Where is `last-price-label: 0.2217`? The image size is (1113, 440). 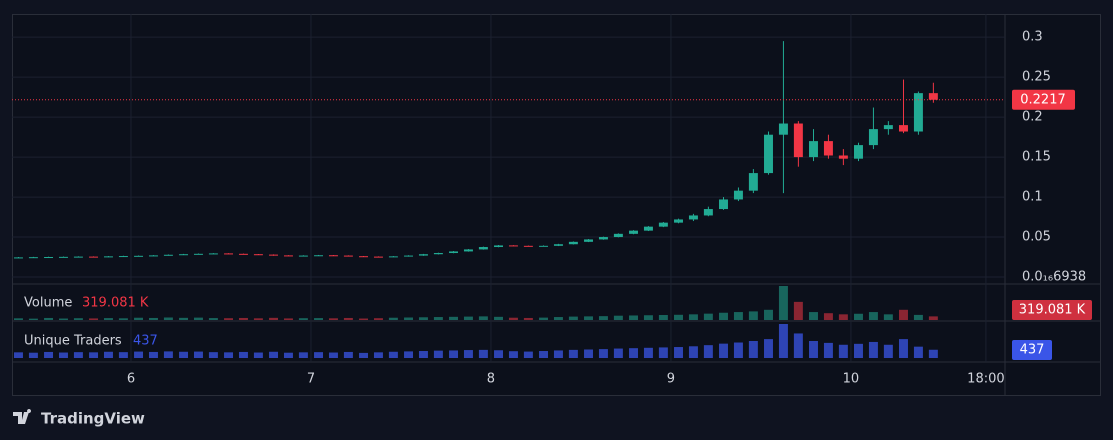
last-price-label: 0.2217 is located at coordinates (1043, 99).